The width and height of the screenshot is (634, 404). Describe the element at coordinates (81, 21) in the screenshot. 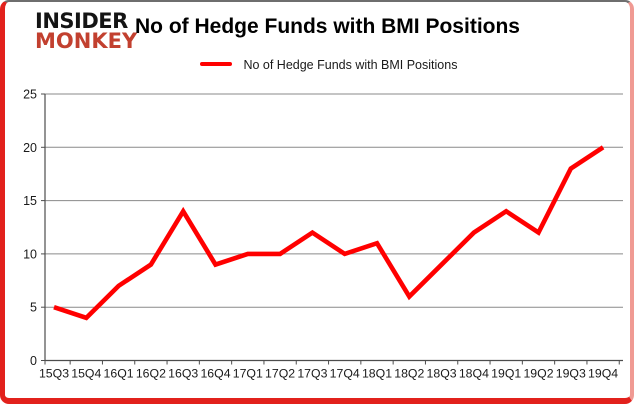

I see `logo-insider-text: INSIDER` at that location.